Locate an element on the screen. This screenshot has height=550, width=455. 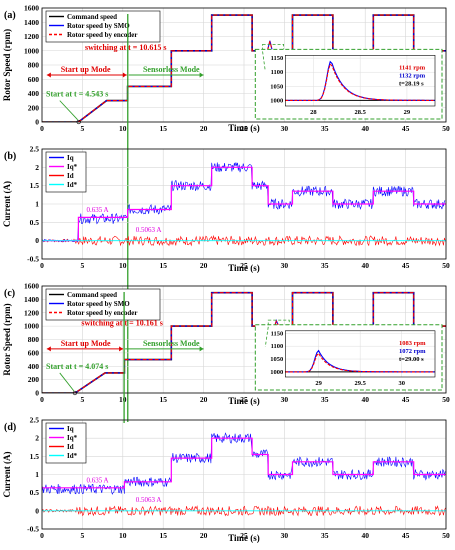
plot-area is located at coordinates (244, 474).